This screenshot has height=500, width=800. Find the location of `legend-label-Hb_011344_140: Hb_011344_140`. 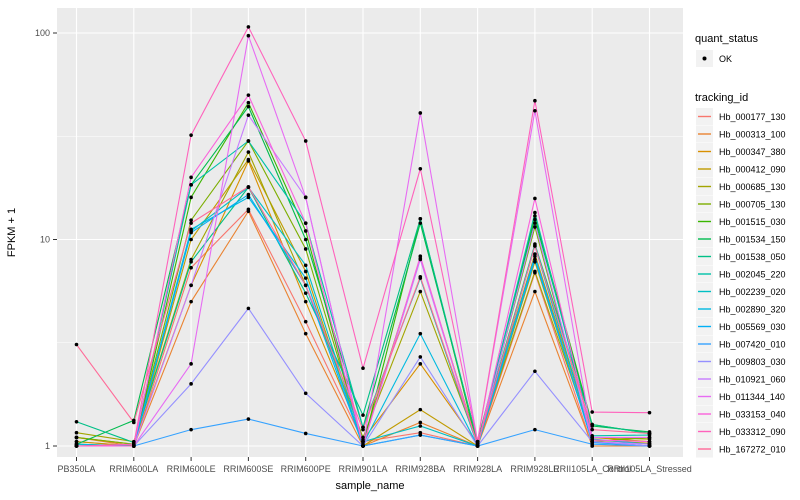

legend-label-Hb_011344_140: Hb_011344_140 is located at coordinates (752, 397).